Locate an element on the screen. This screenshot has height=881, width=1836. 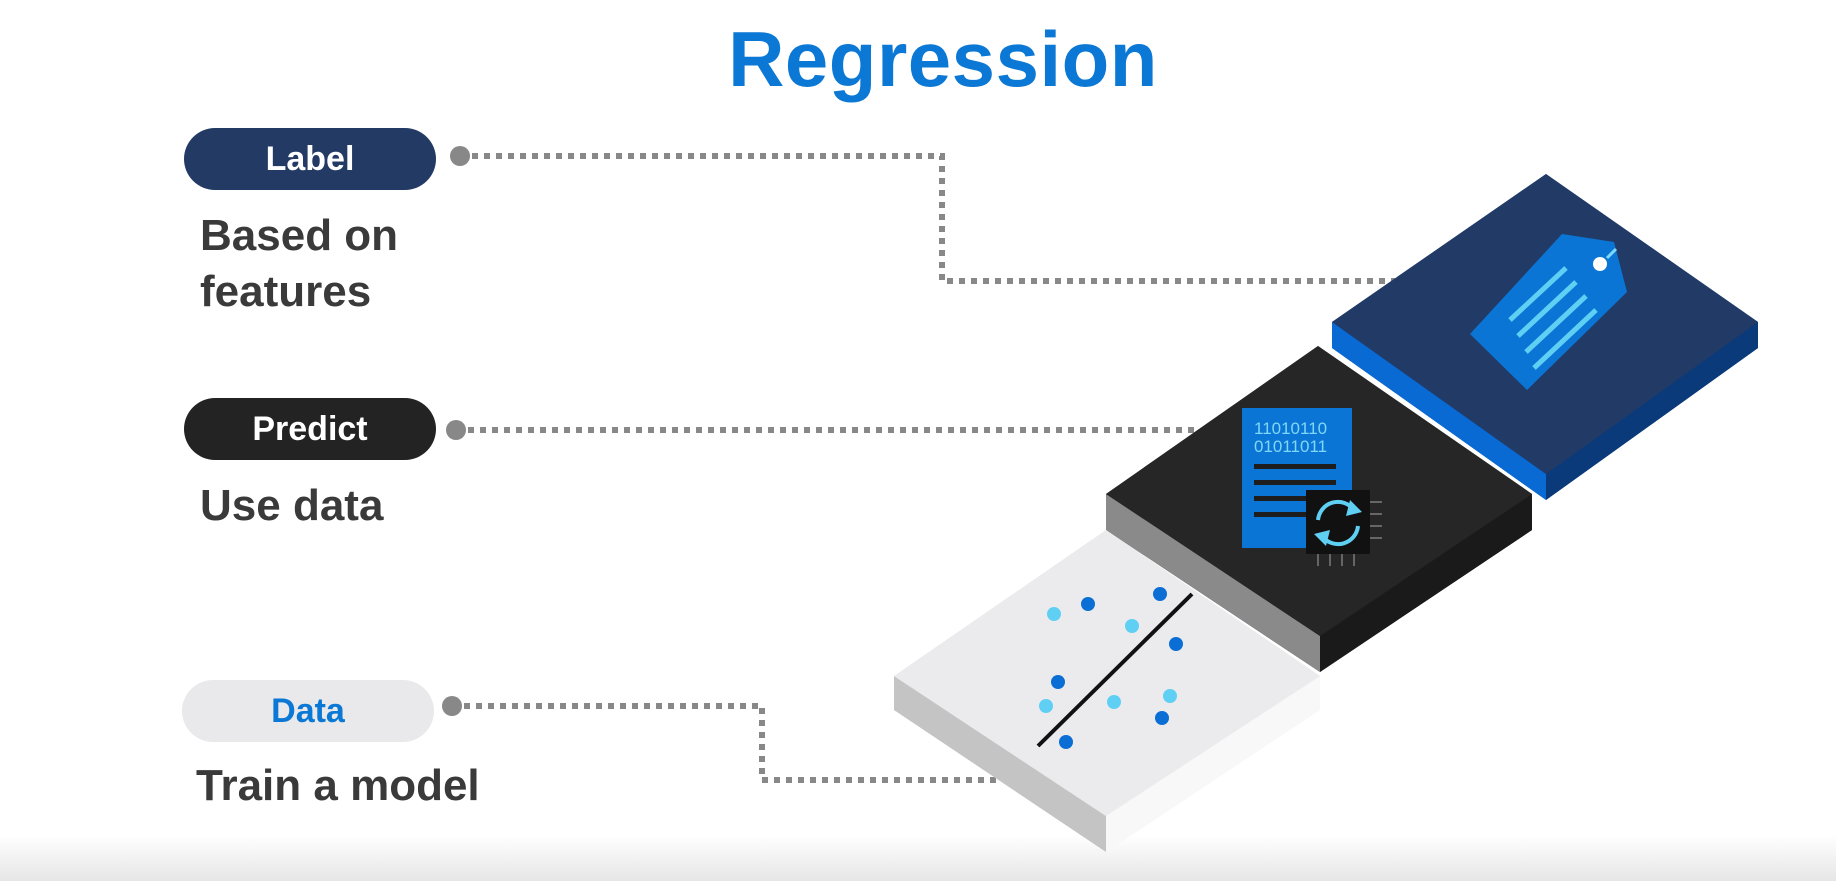
label-description: Based on features is located at coordinates (299, 264).